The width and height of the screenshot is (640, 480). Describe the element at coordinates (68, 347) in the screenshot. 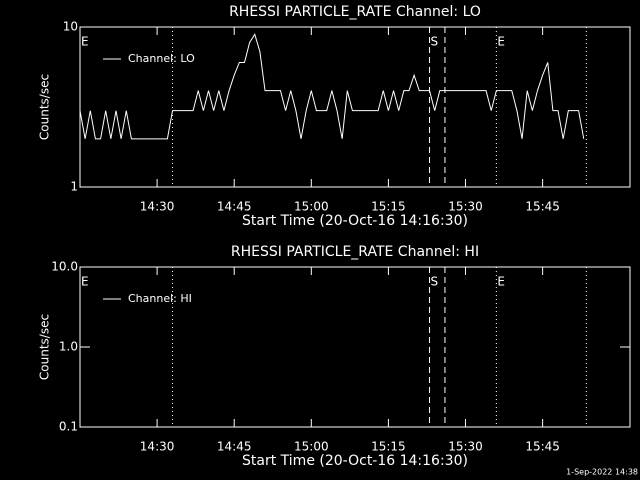

I see `y-tick-label: 1.0` at that location.